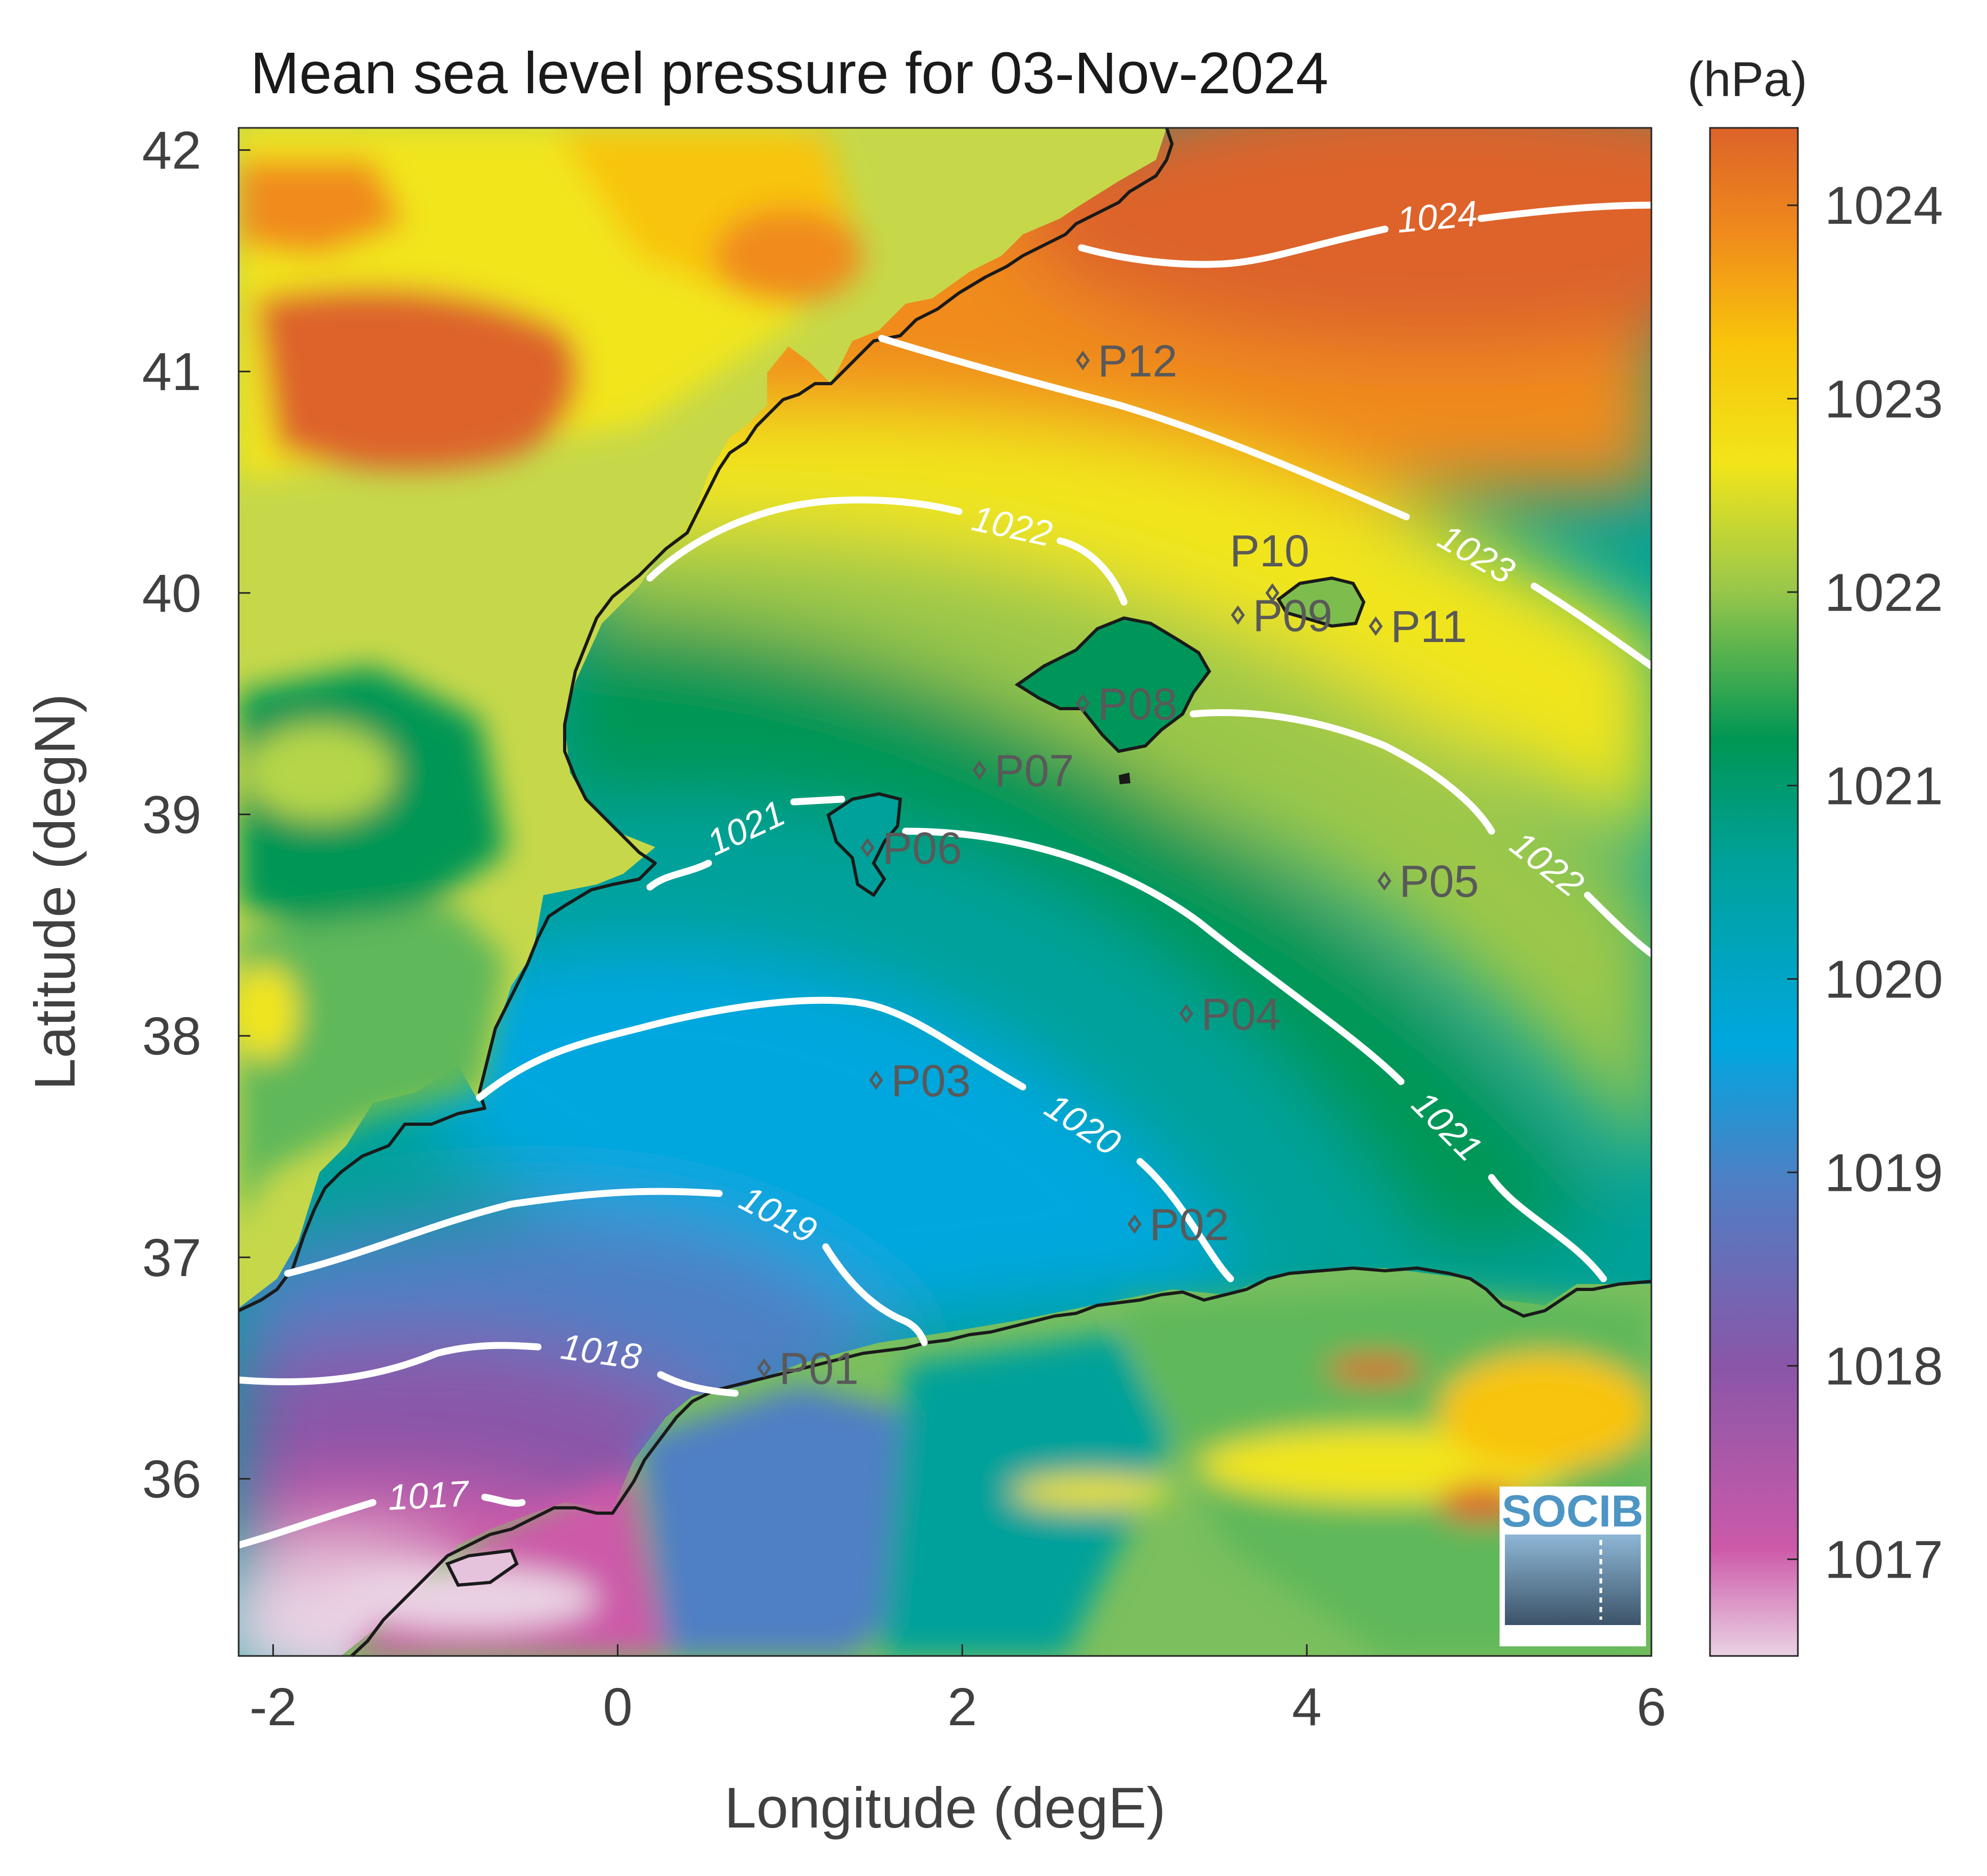  I want to click on y-tick-label: 37, so click(171, 1258).